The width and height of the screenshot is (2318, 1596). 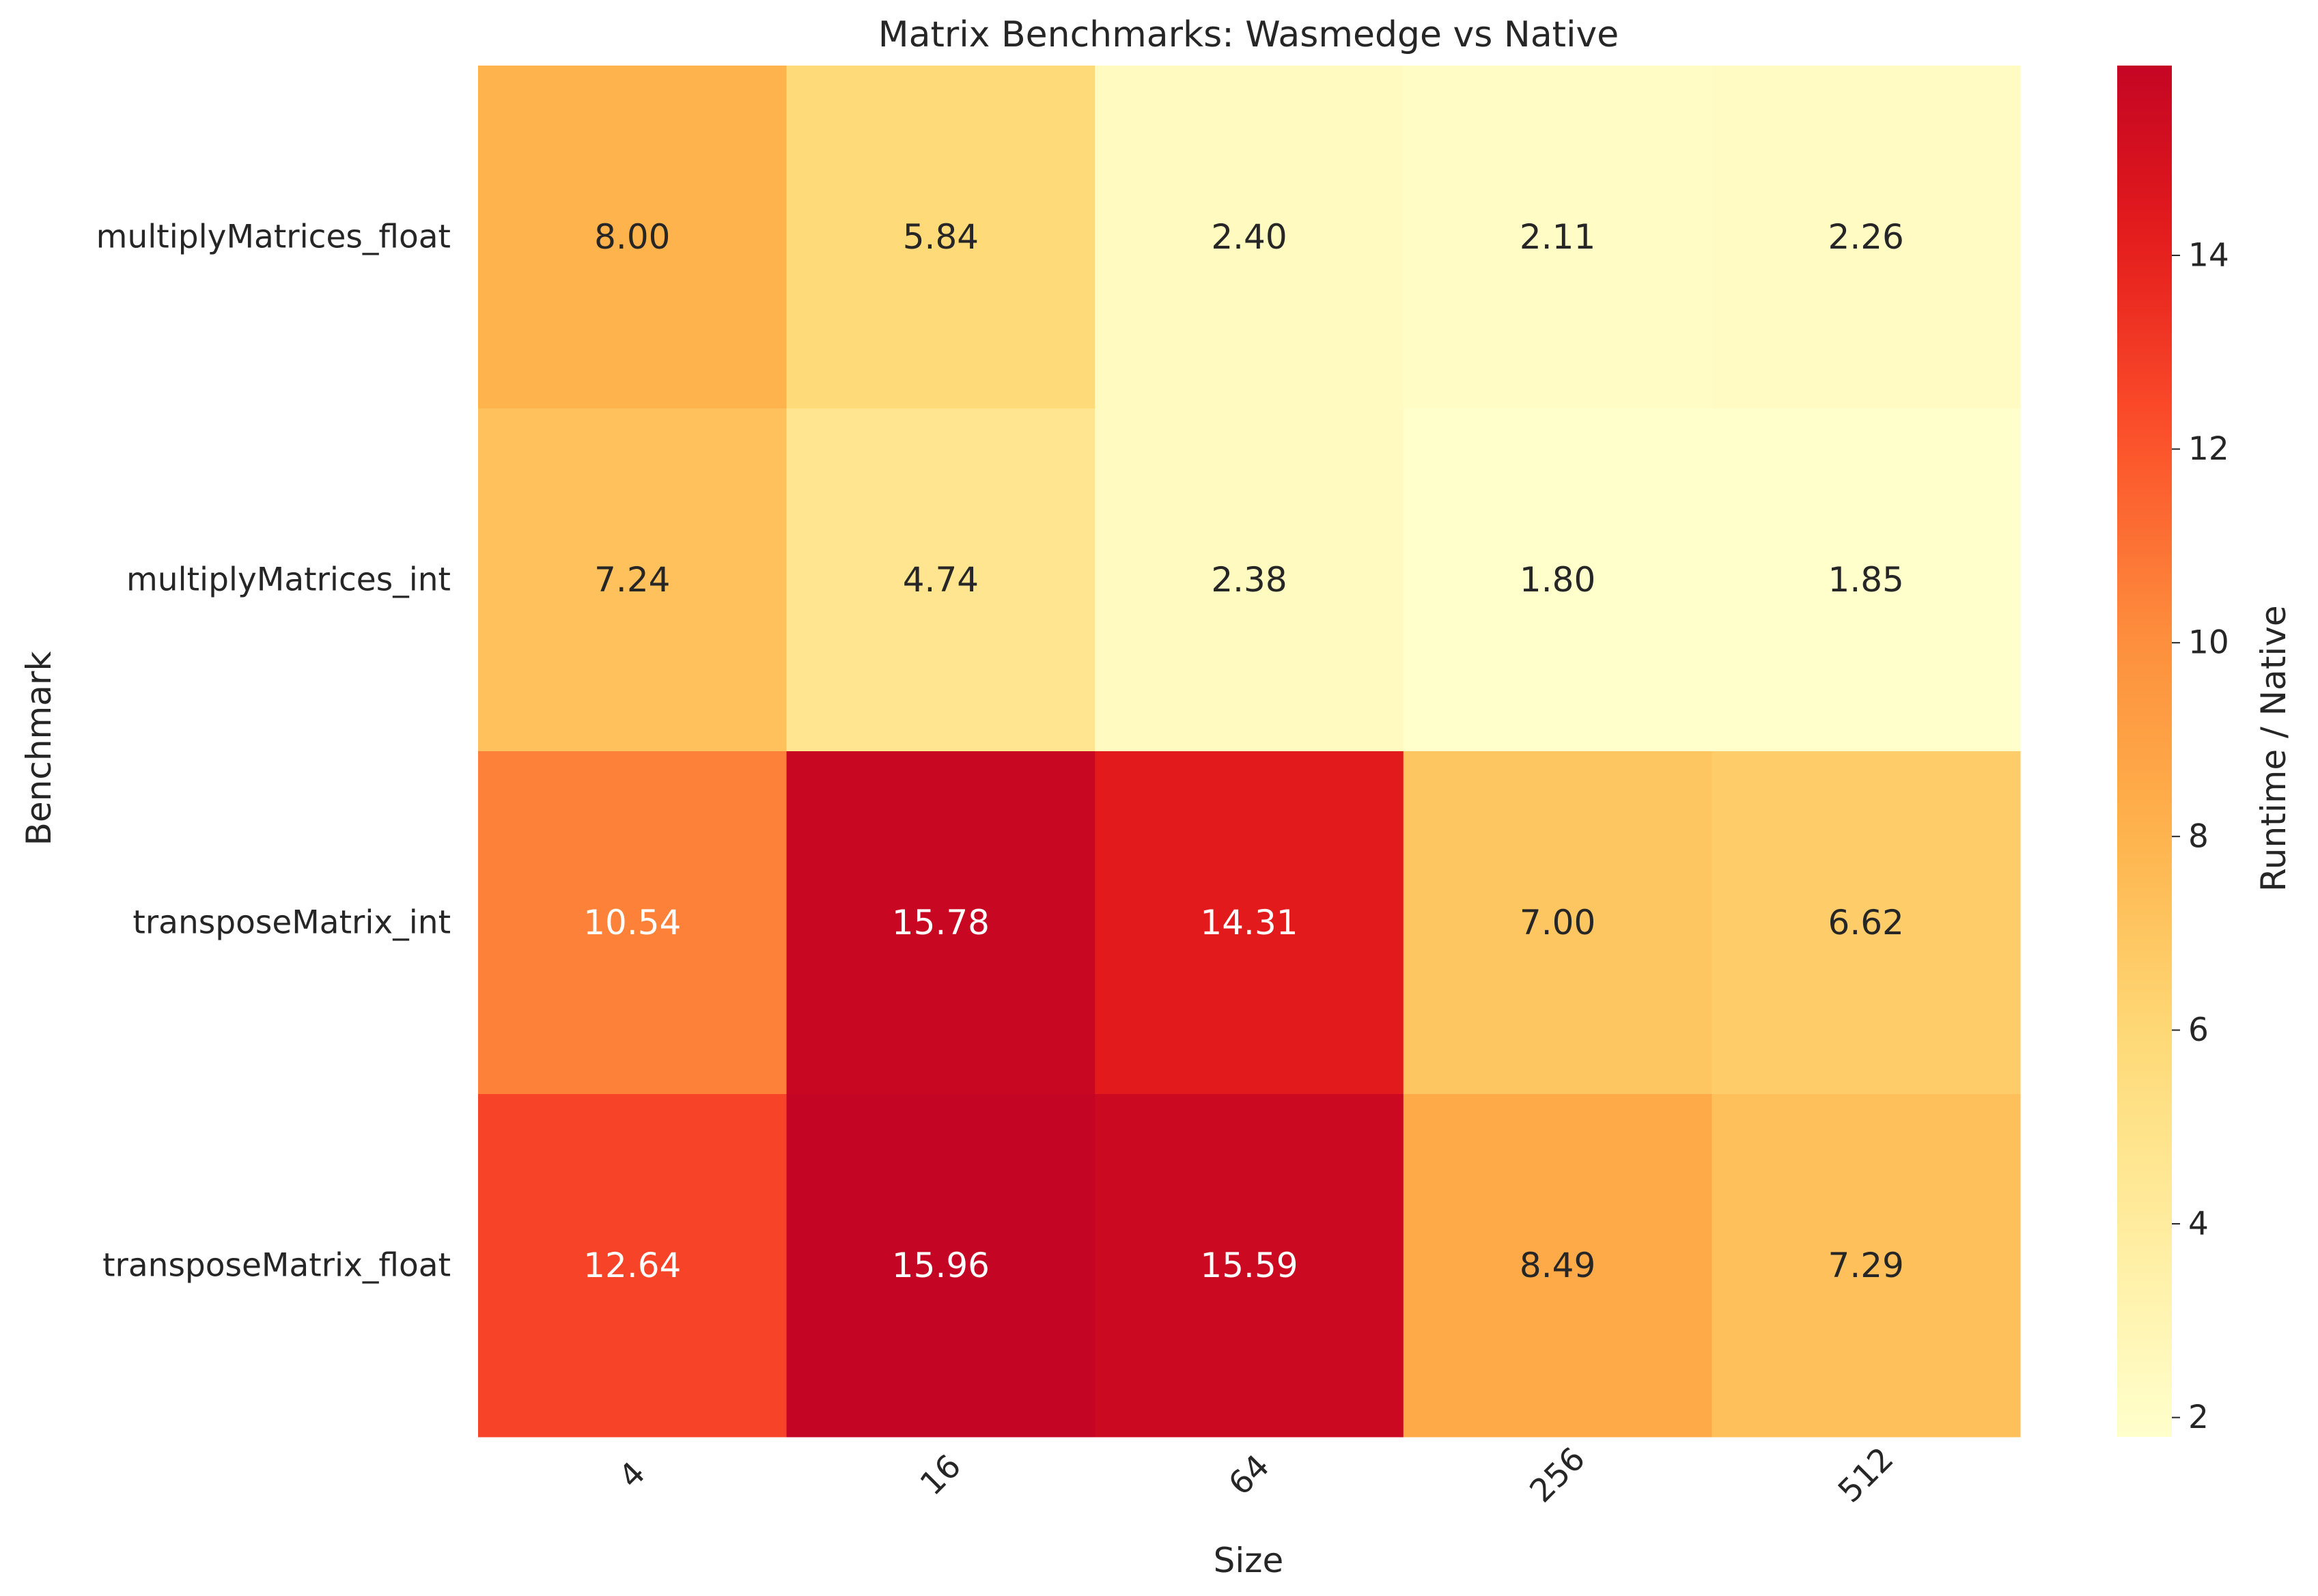 I want to click on cell-value-label: 2.40, so click(x=1249, y=237).